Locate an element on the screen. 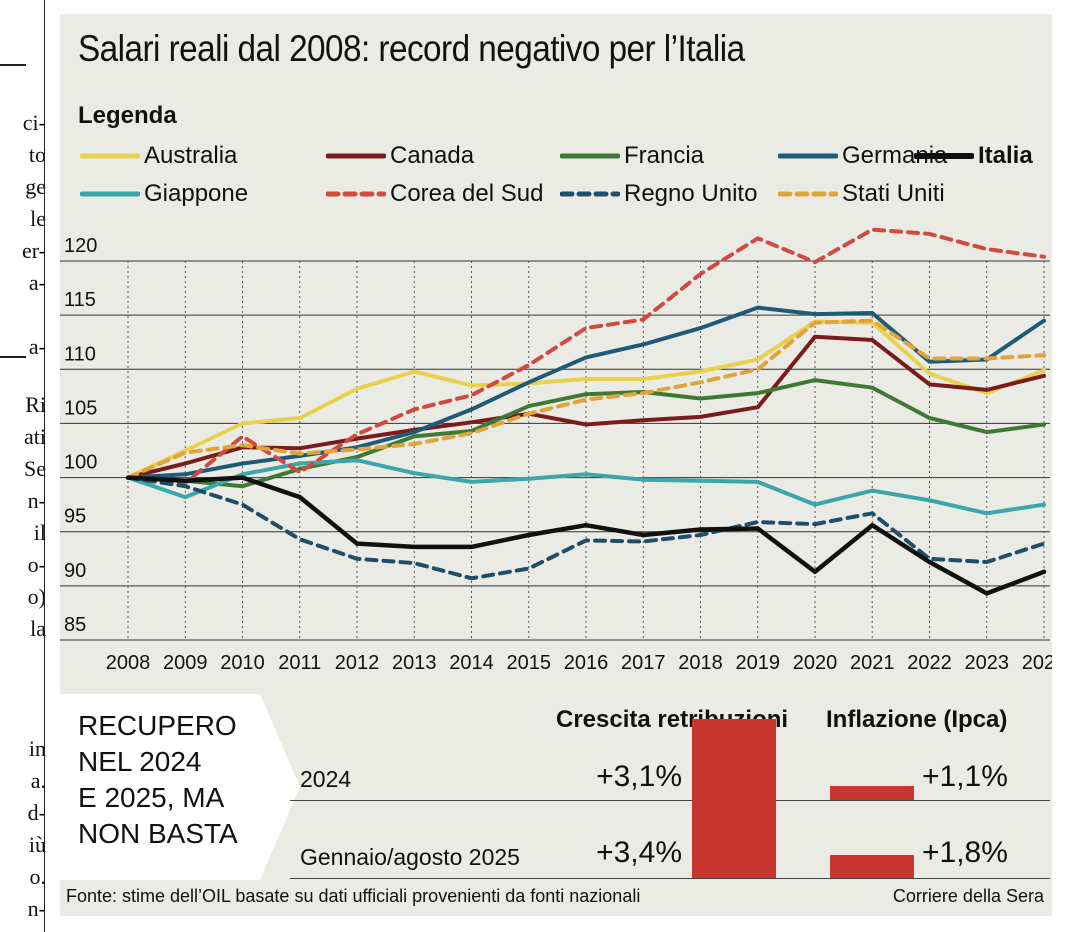 This screenshot has height=932, width=1080. article-text-fragment: il is located at coordinates (39, 532).